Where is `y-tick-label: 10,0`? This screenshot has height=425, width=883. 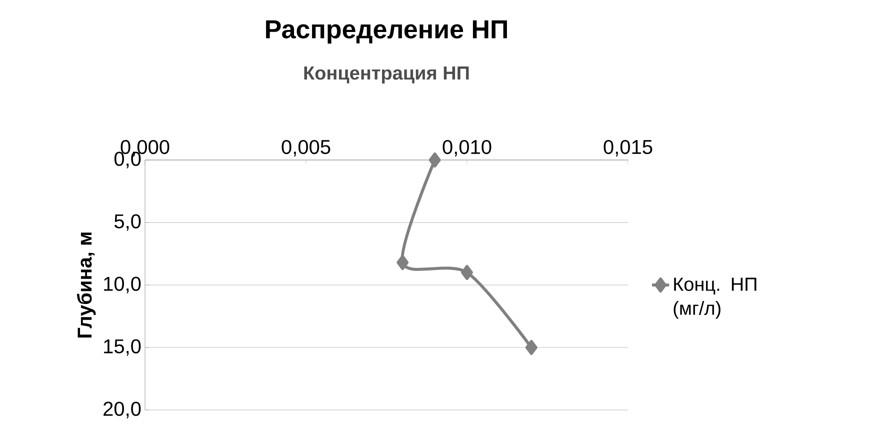 y-tick-label: 10,0 is located at coordinates (122, 285).